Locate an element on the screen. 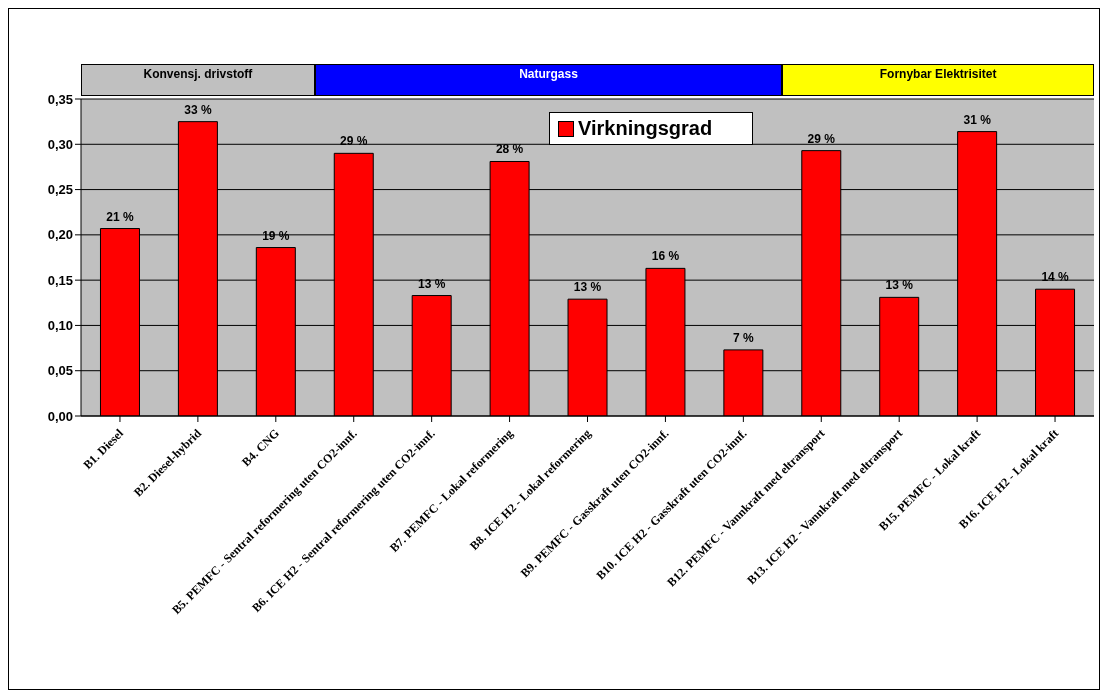  data-label: 21 % is located at coordinates (120, 216).